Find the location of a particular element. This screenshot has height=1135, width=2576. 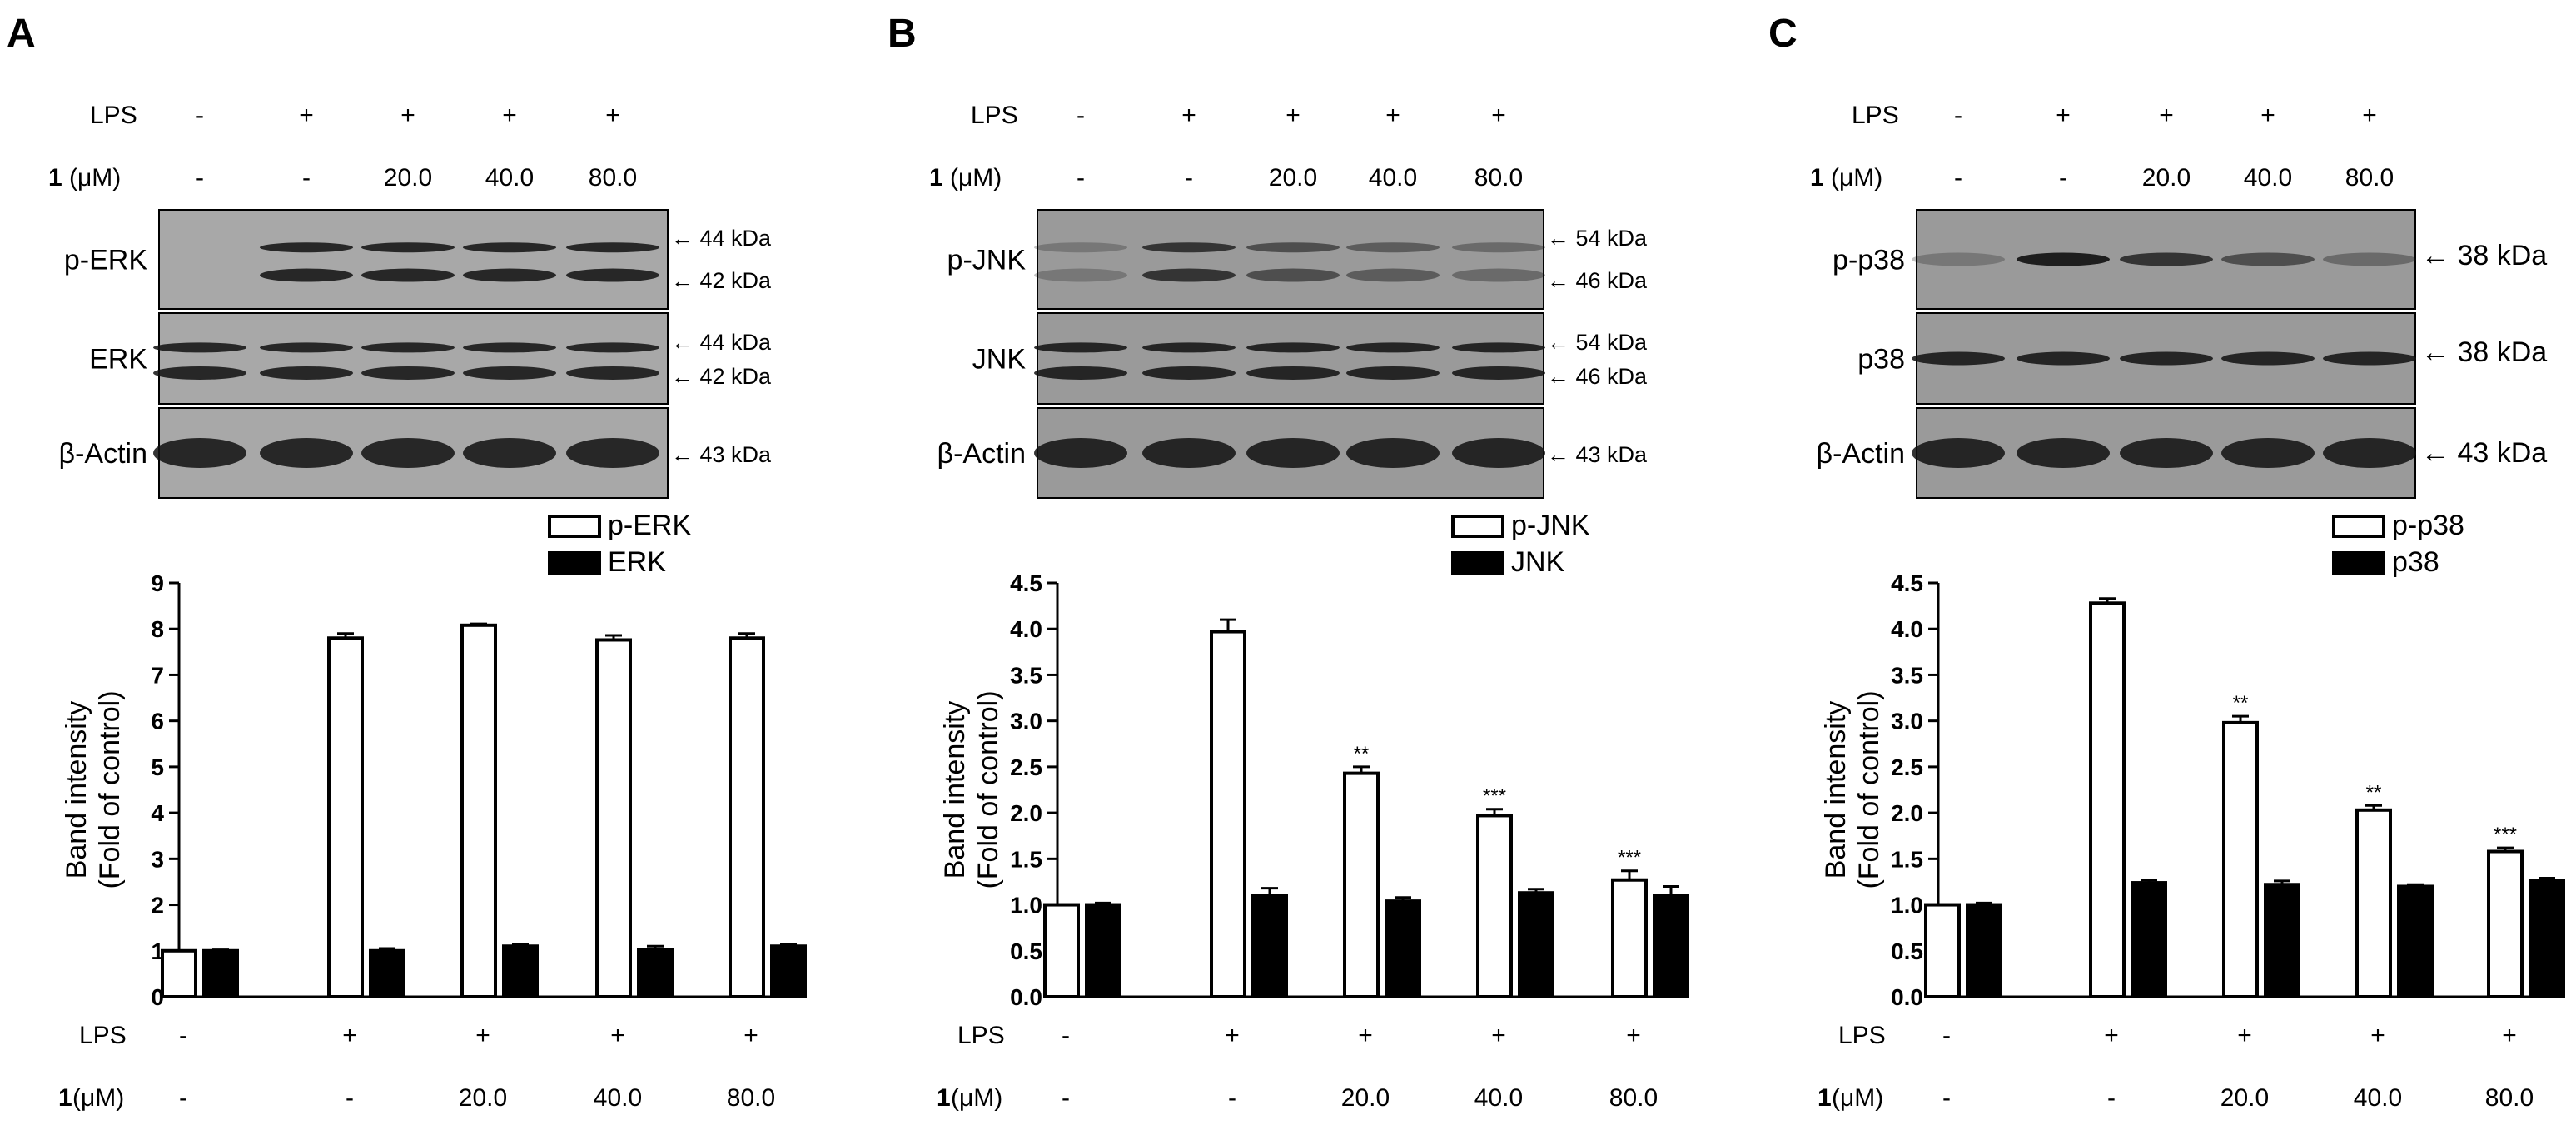

dose-value: 40.0 is located at coordinates (2268, 178).